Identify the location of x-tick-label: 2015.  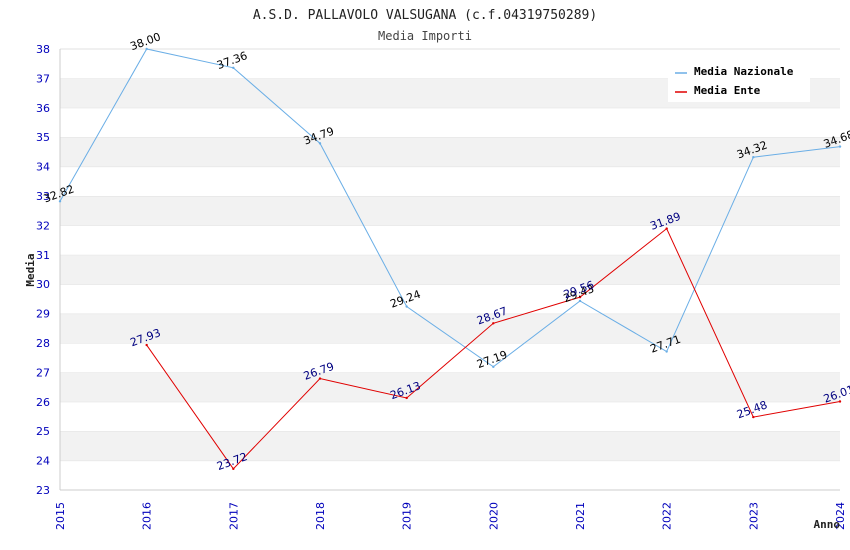
(60, 516).